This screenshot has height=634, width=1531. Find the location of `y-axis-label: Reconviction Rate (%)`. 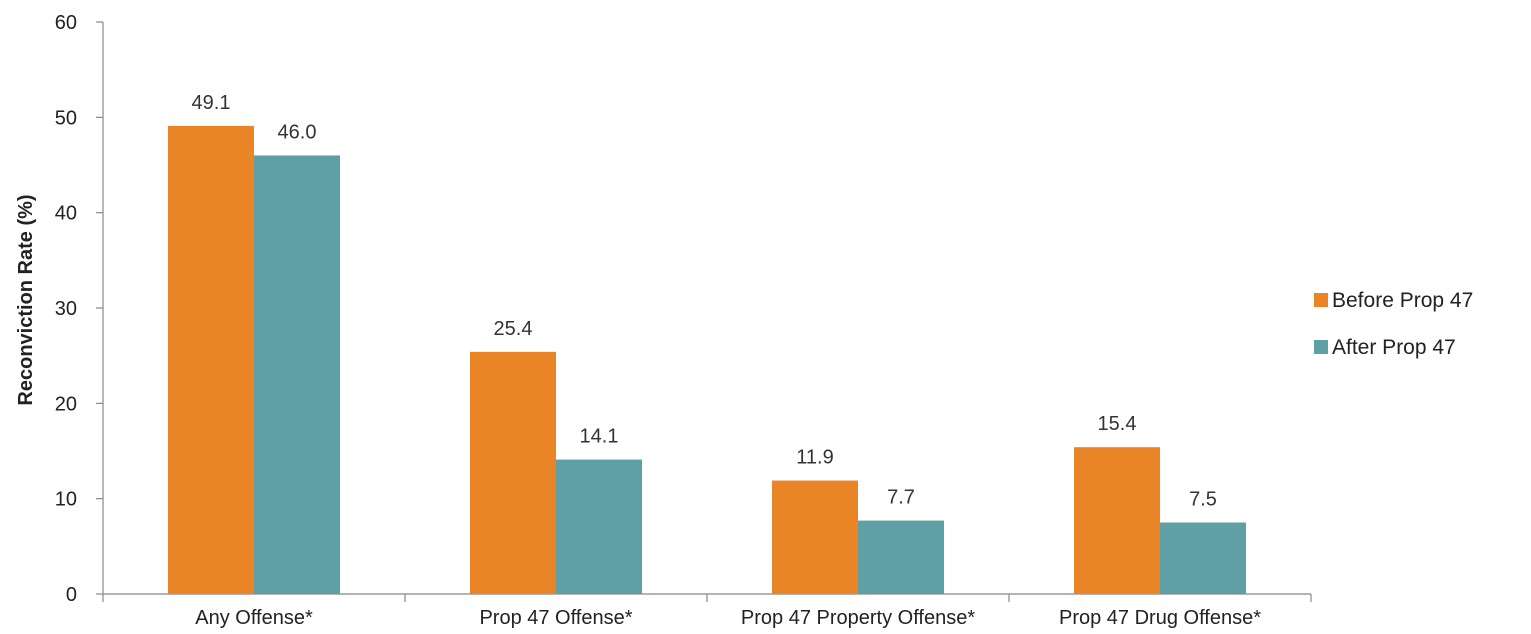

y-axis-label: Reconviction Rate (%) is located at coordinates (26, 299).